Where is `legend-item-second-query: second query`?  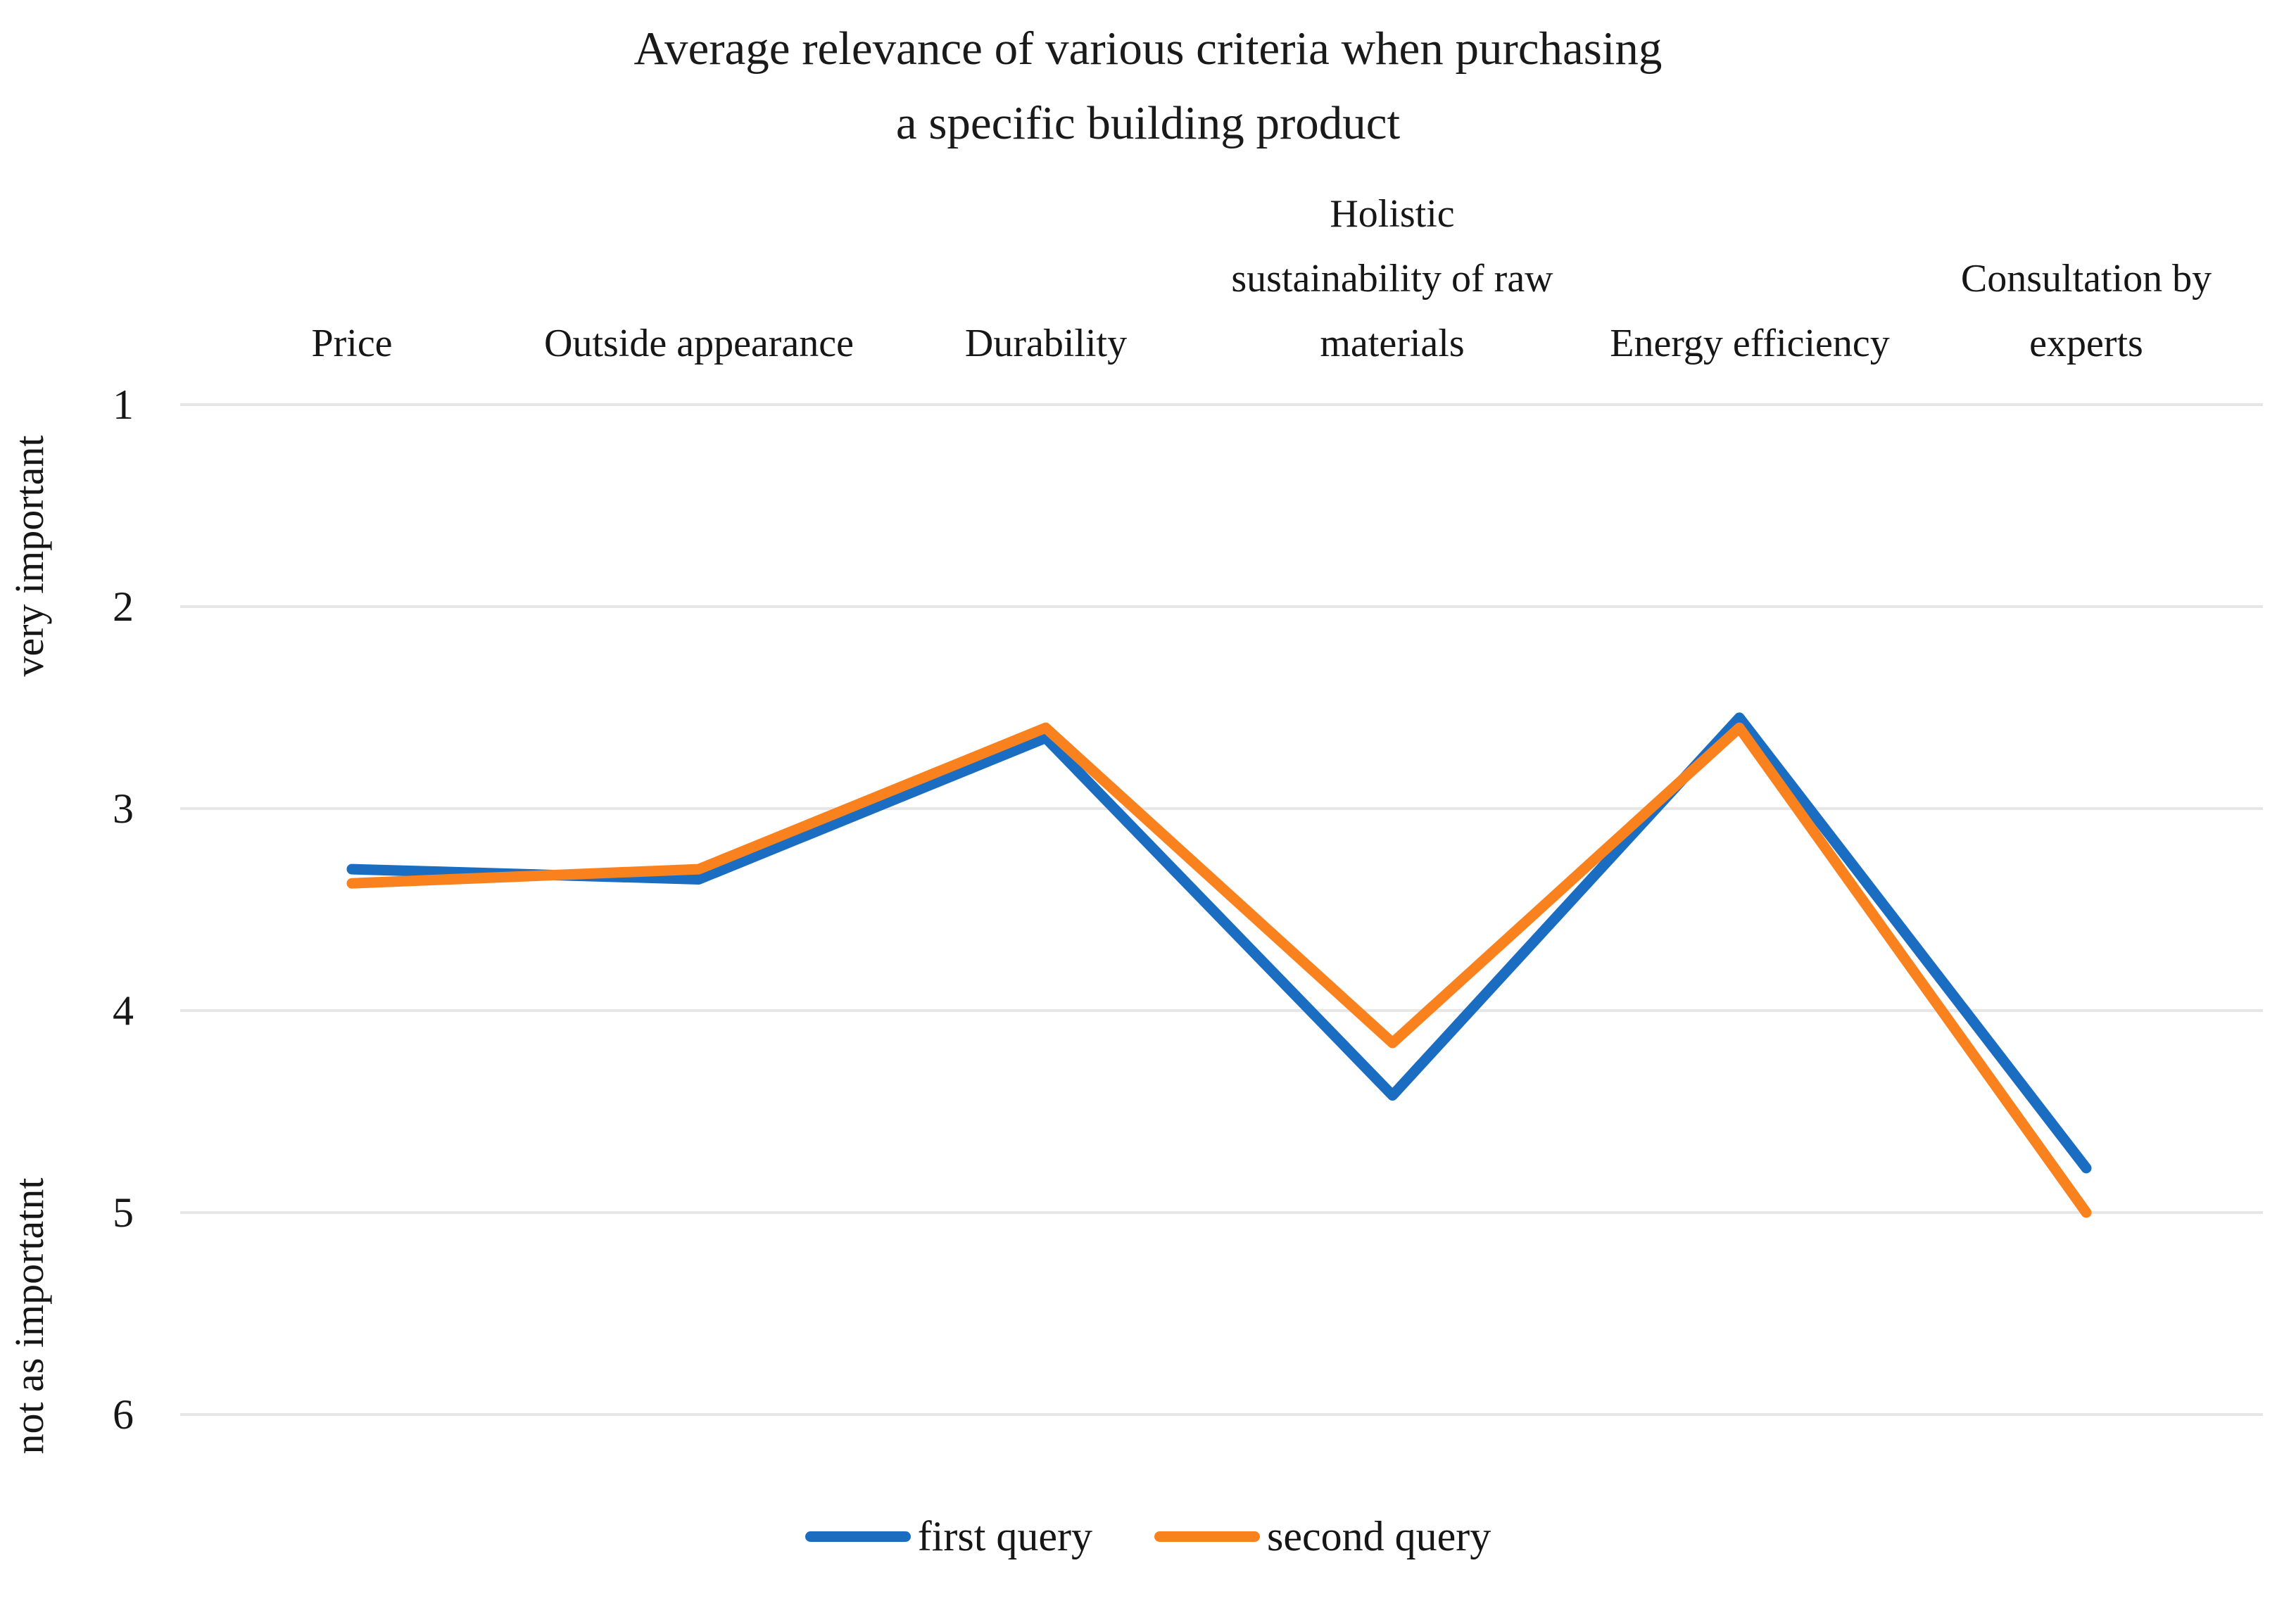 legend-item-second-query: second query is located at coordinates (1322, 1536).